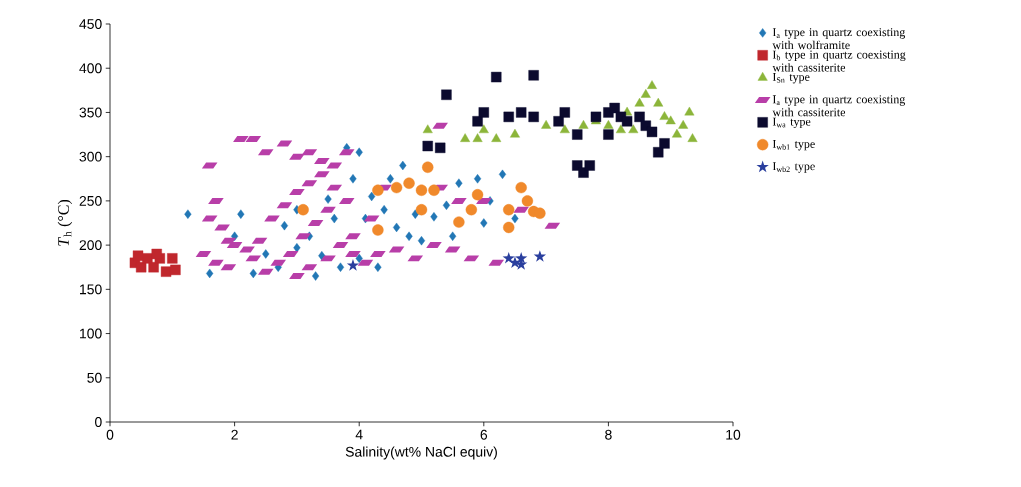  What do you see at coordinates (421, 453) in the screenshot?
I see `x-axis-title: Salinity(wt% NaCl equiv)` at bounding box center [421, 453].